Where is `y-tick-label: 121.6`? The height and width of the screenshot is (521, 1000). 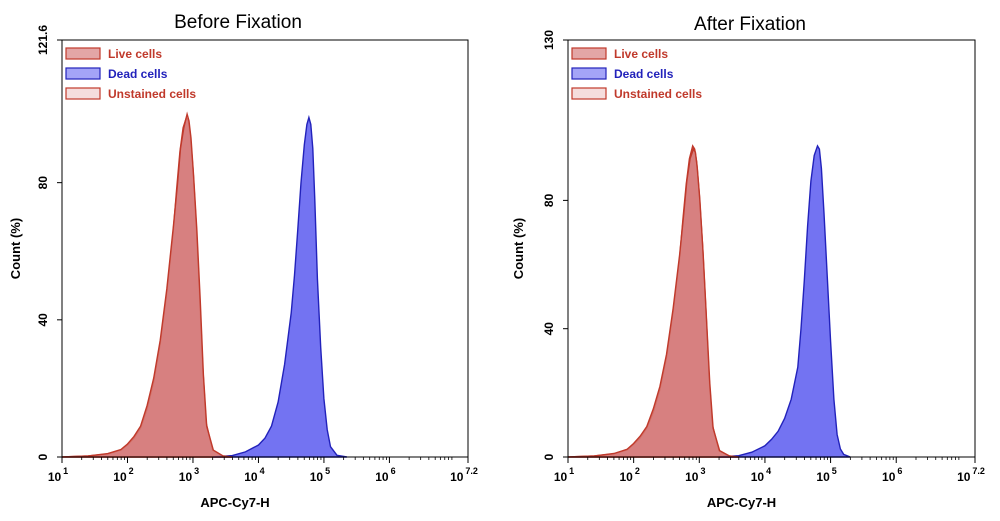 y-tick-label: 121.6 is located at coordinates (43, 40).